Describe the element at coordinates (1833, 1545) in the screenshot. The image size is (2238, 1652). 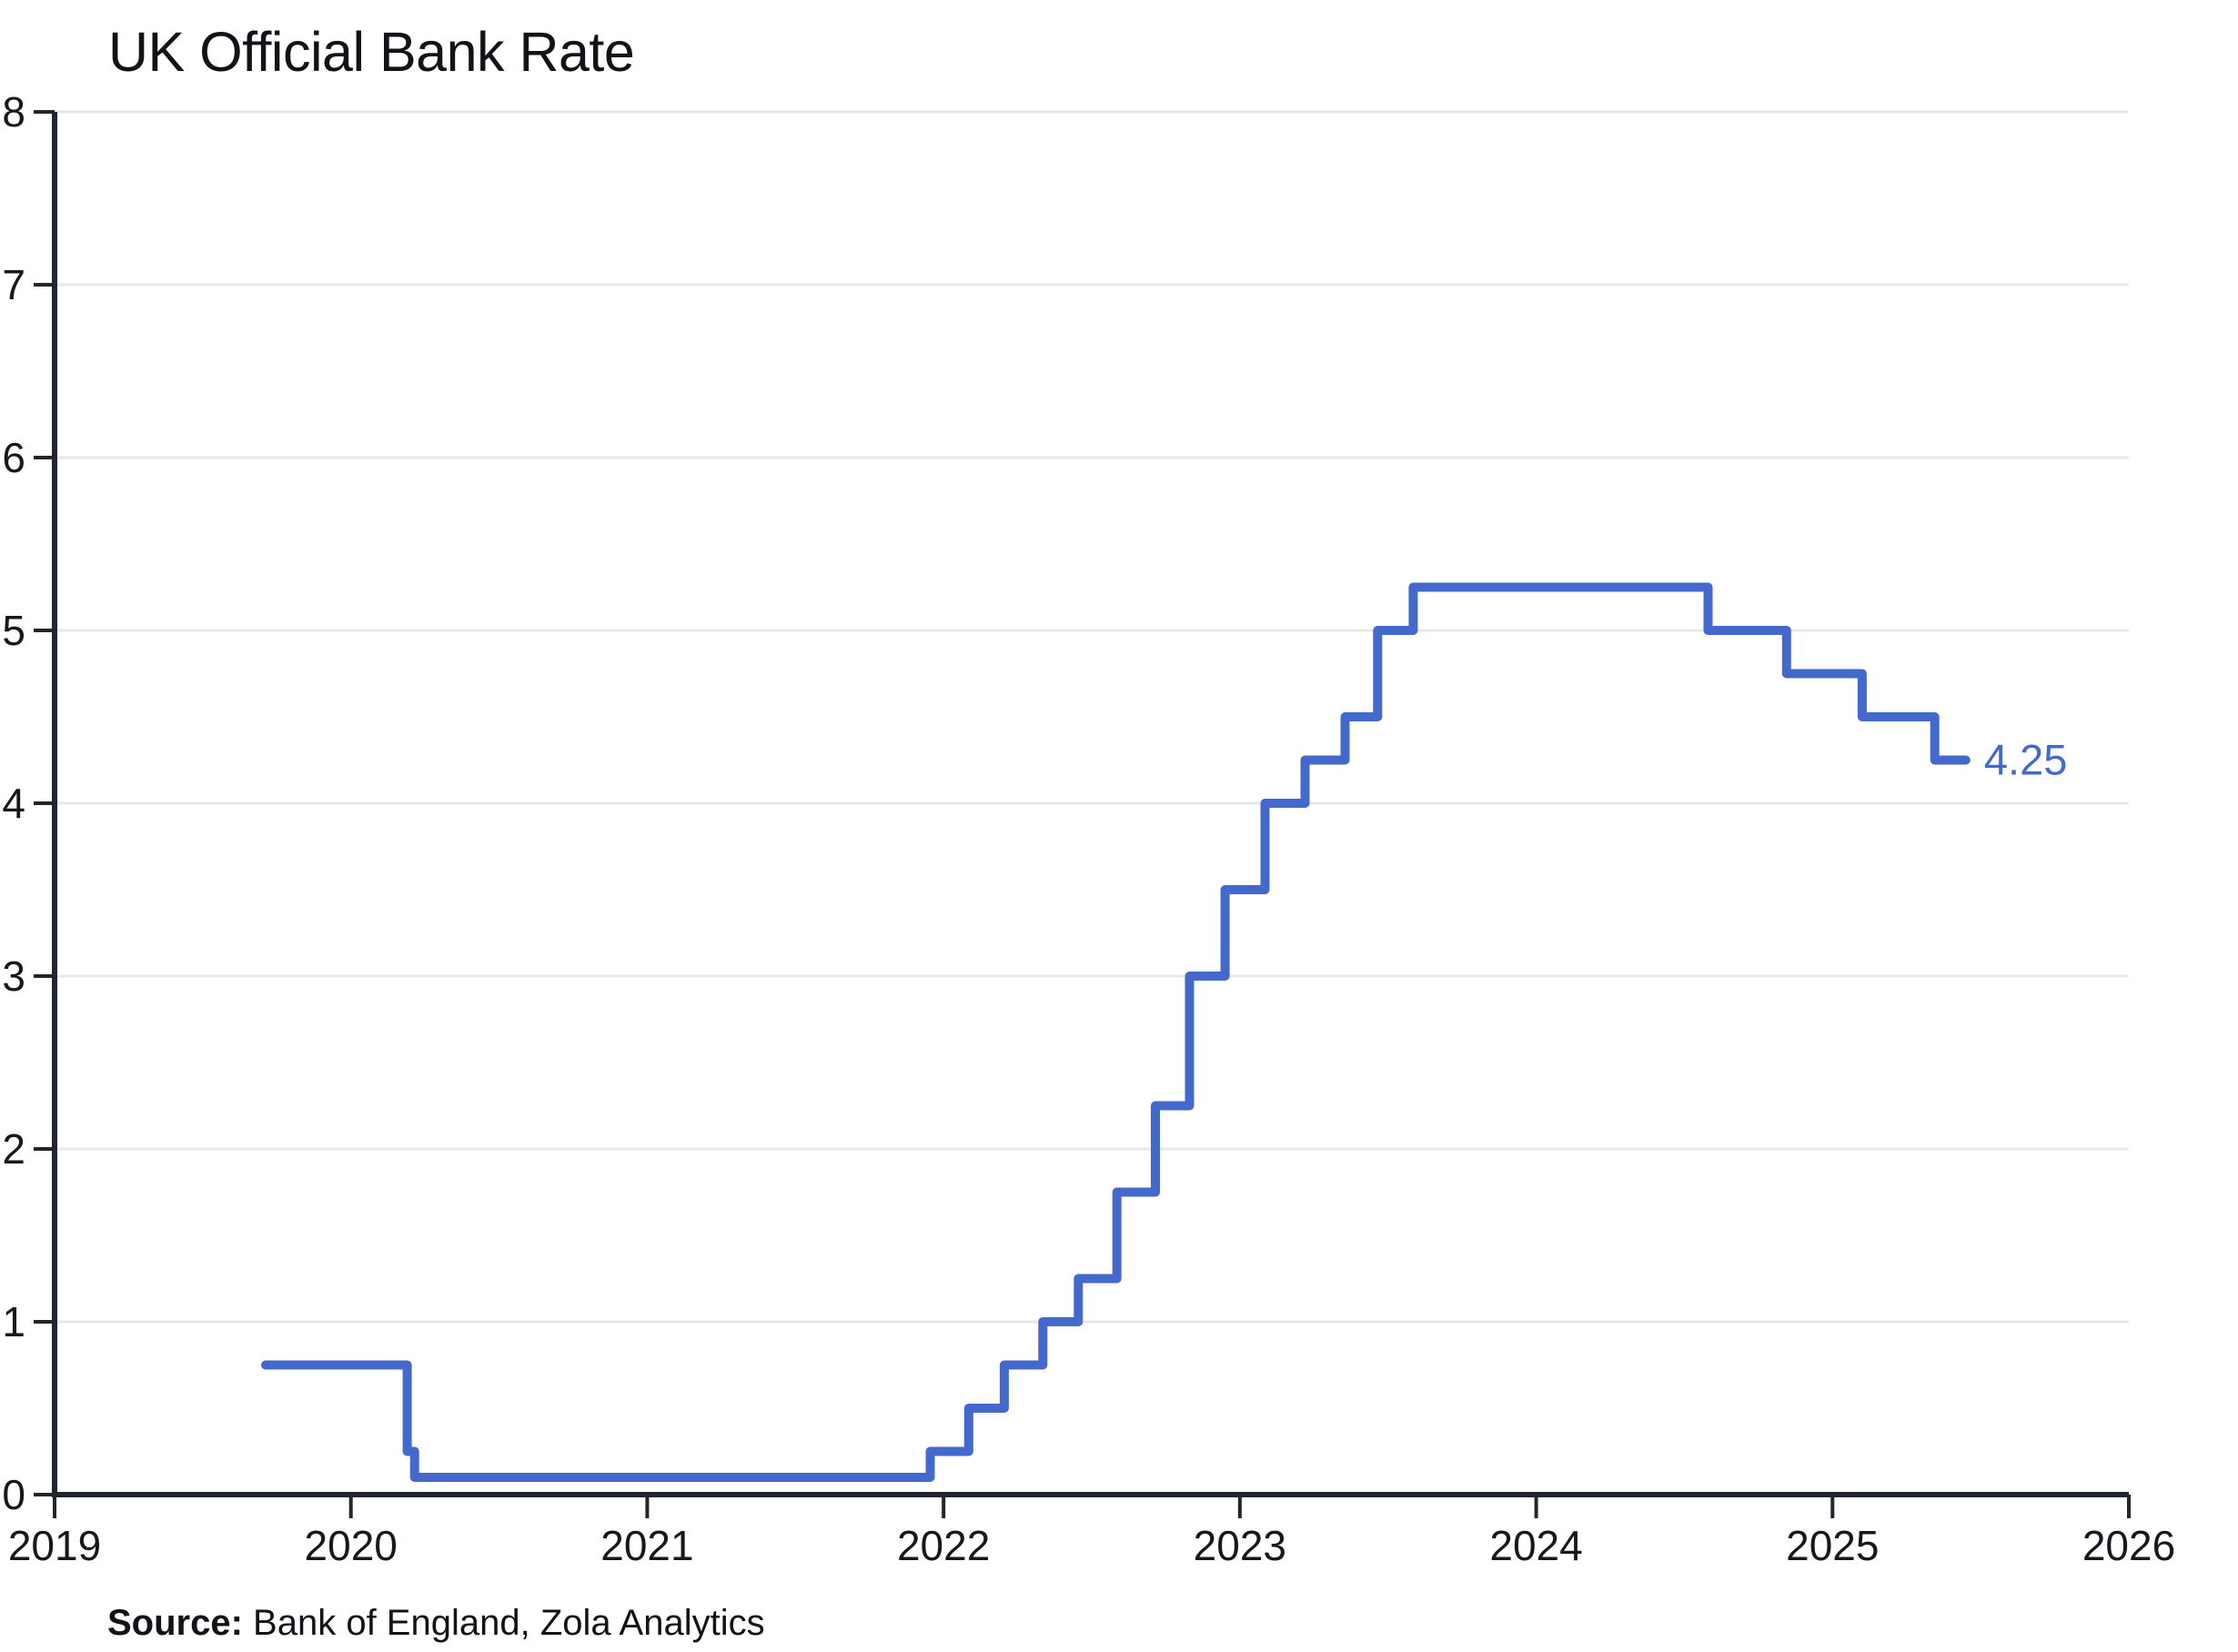
I see `x-tick-label: 2025` at that location.